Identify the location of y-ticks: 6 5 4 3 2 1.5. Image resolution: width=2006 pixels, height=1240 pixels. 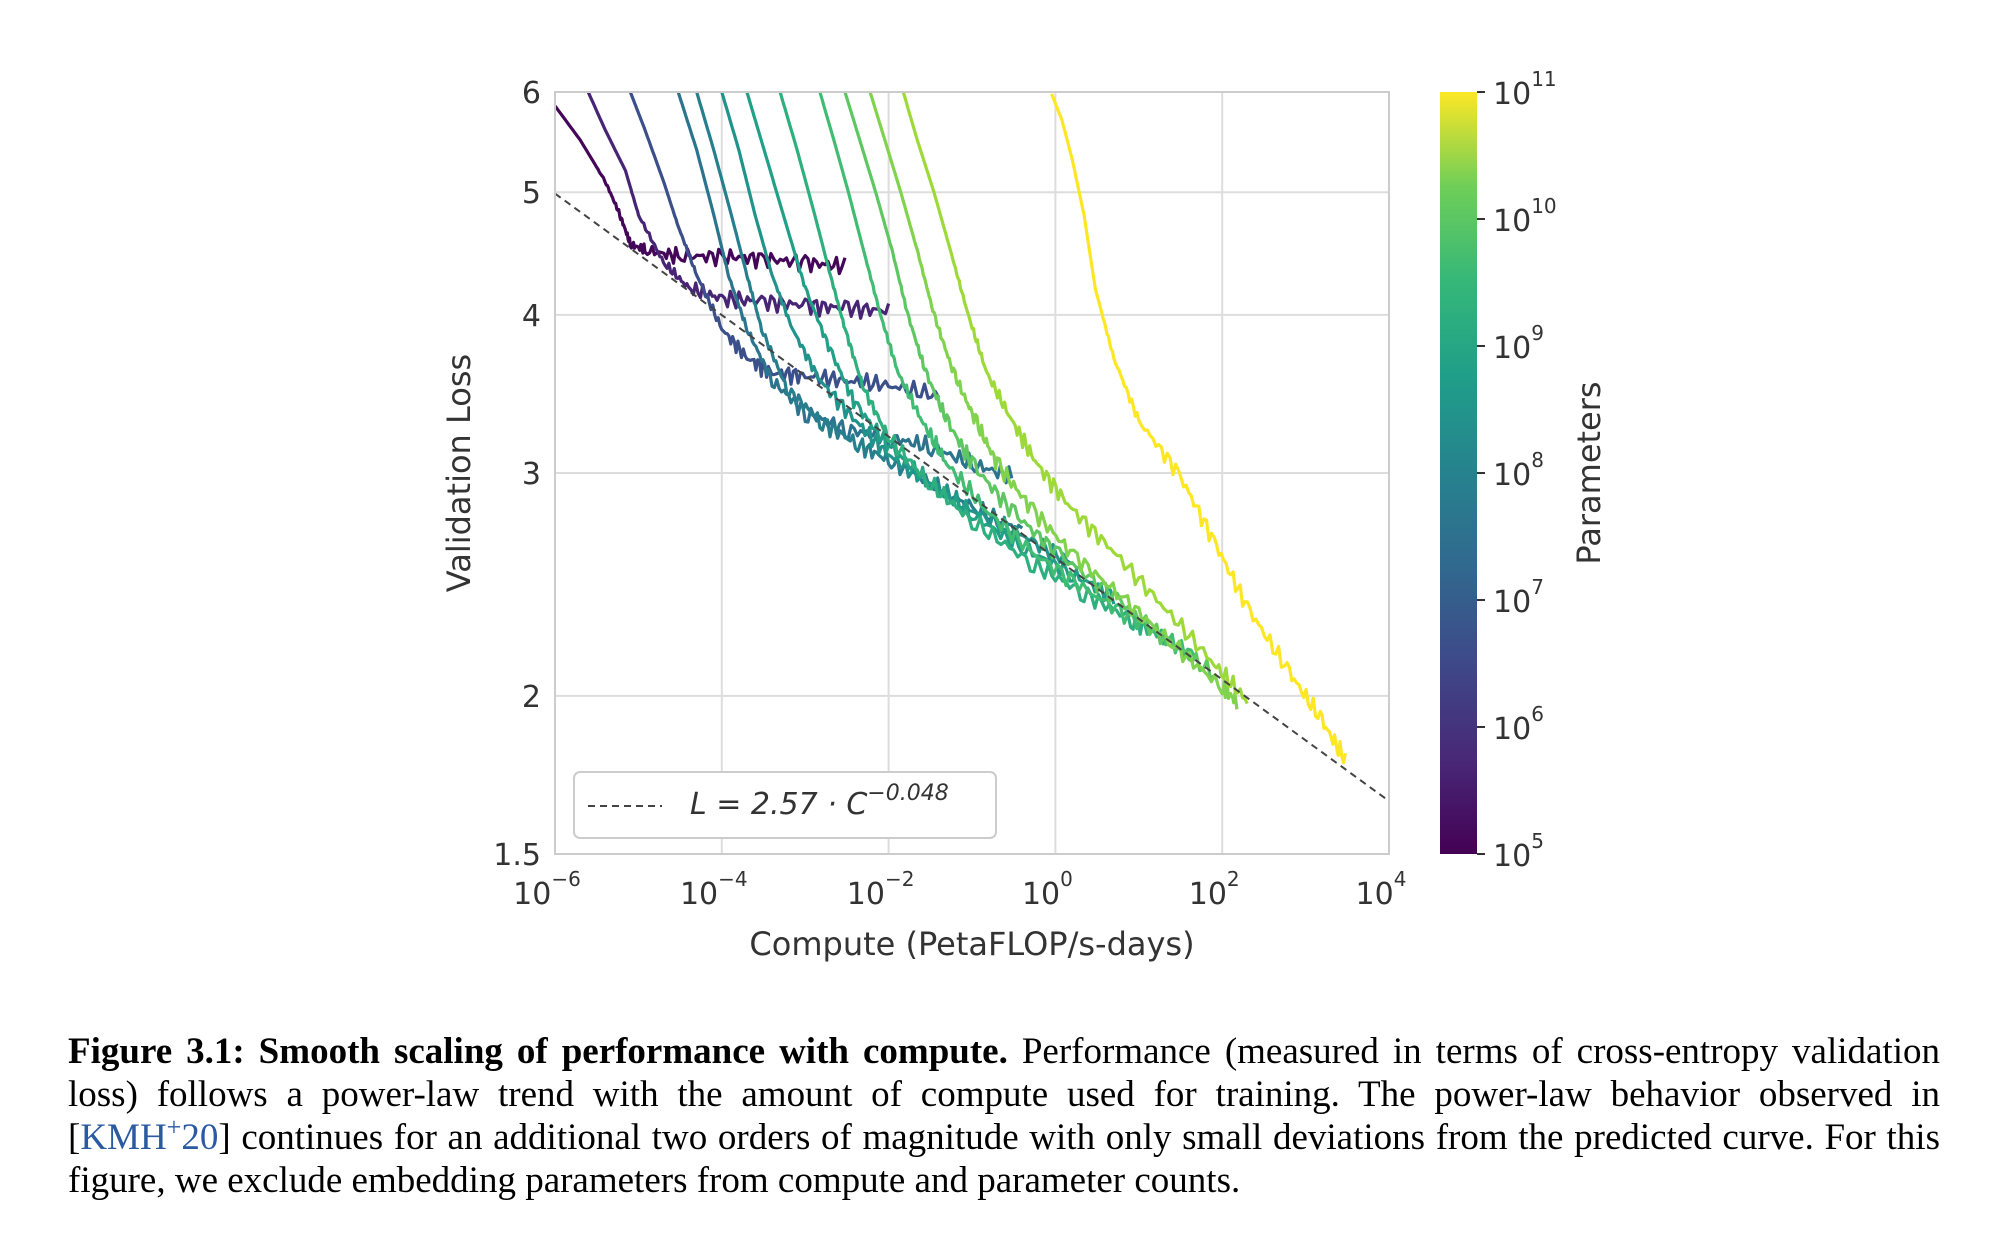
(517, 474).